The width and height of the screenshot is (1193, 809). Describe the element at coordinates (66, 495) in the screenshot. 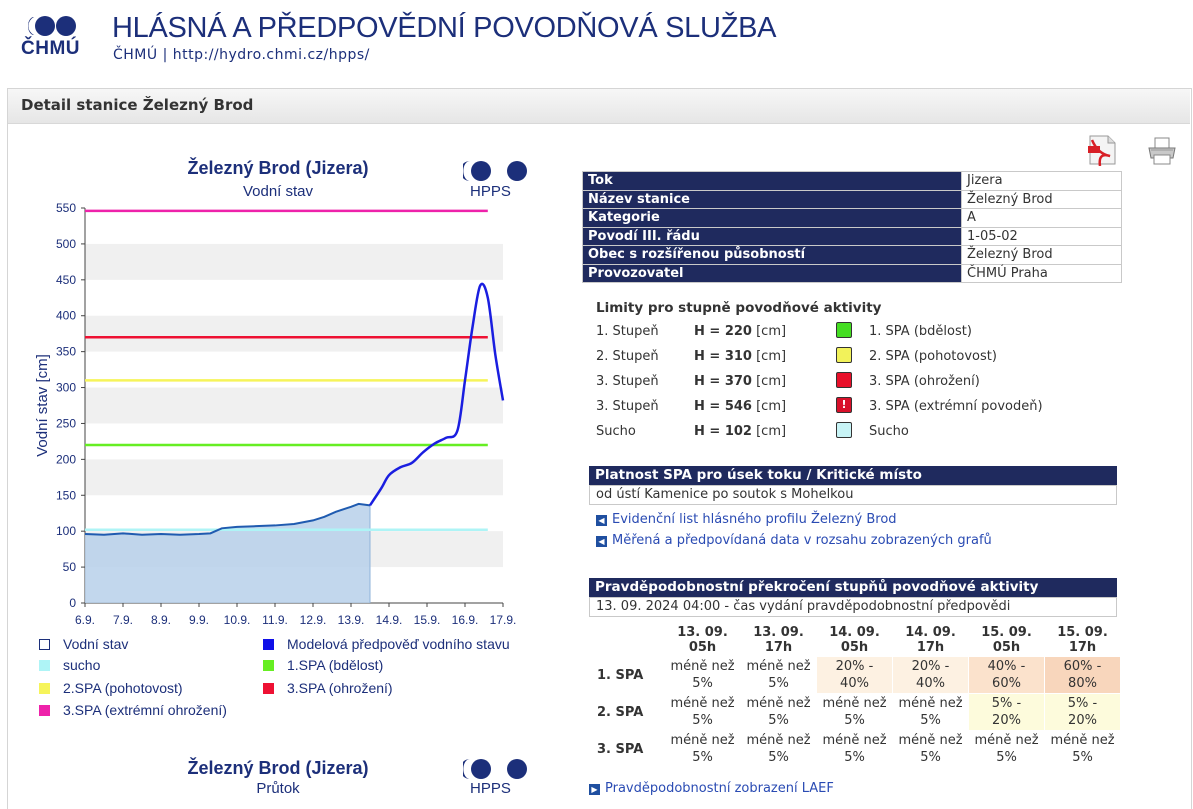

I see `y-tick-label: 150` at that location.